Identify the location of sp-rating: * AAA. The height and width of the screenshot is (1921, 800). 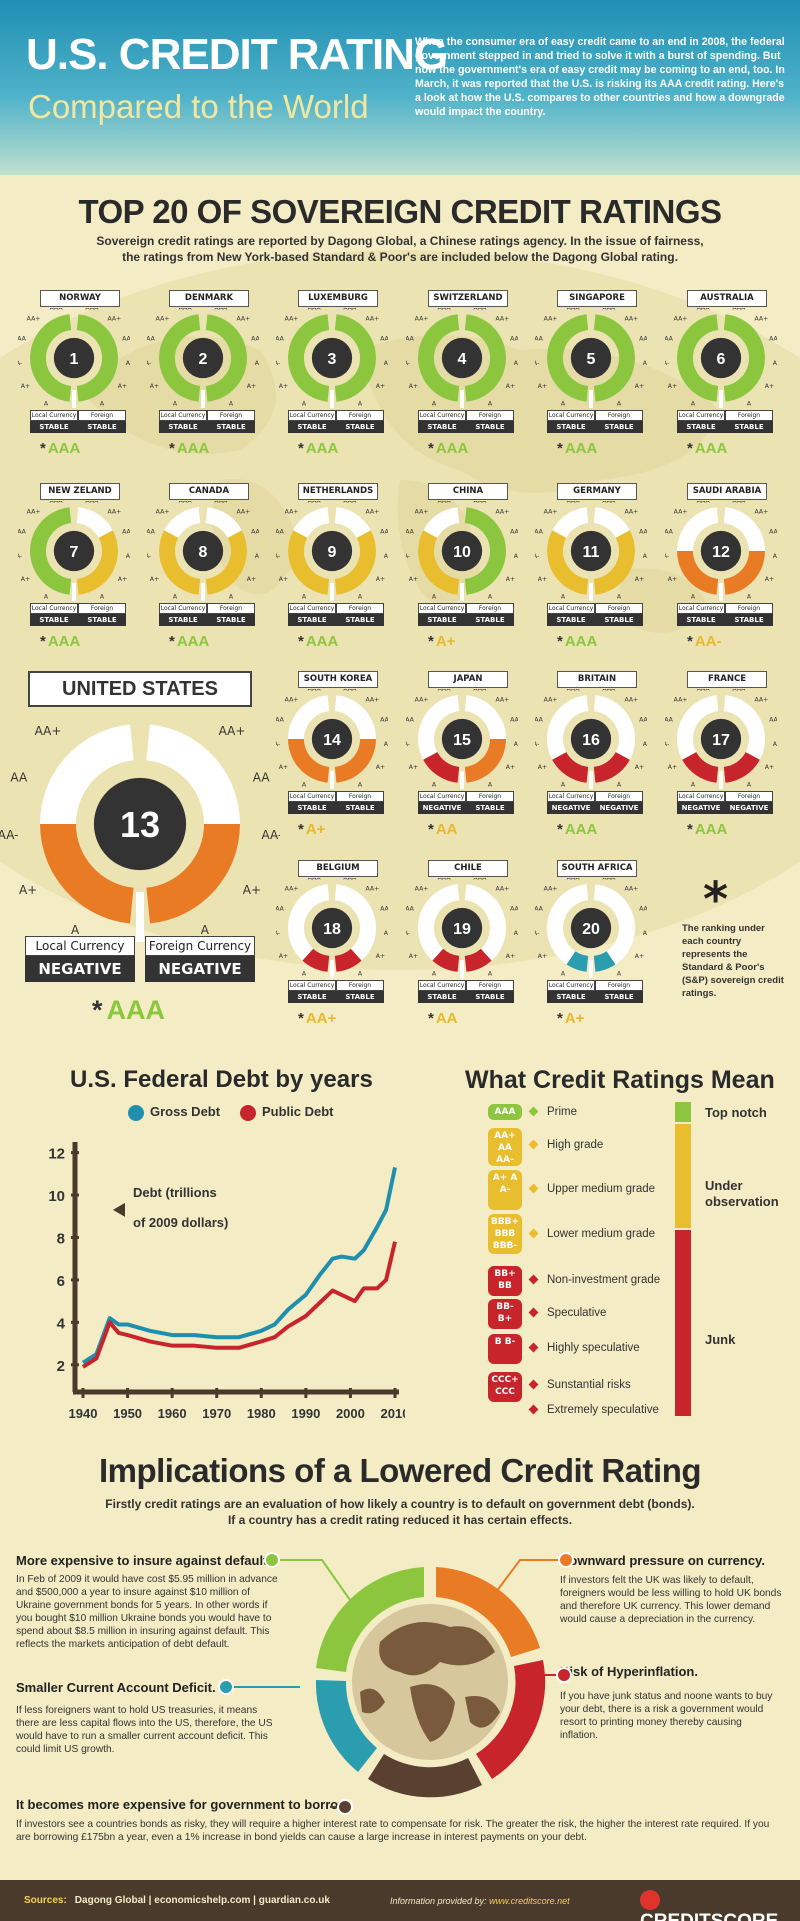
(189, 641).